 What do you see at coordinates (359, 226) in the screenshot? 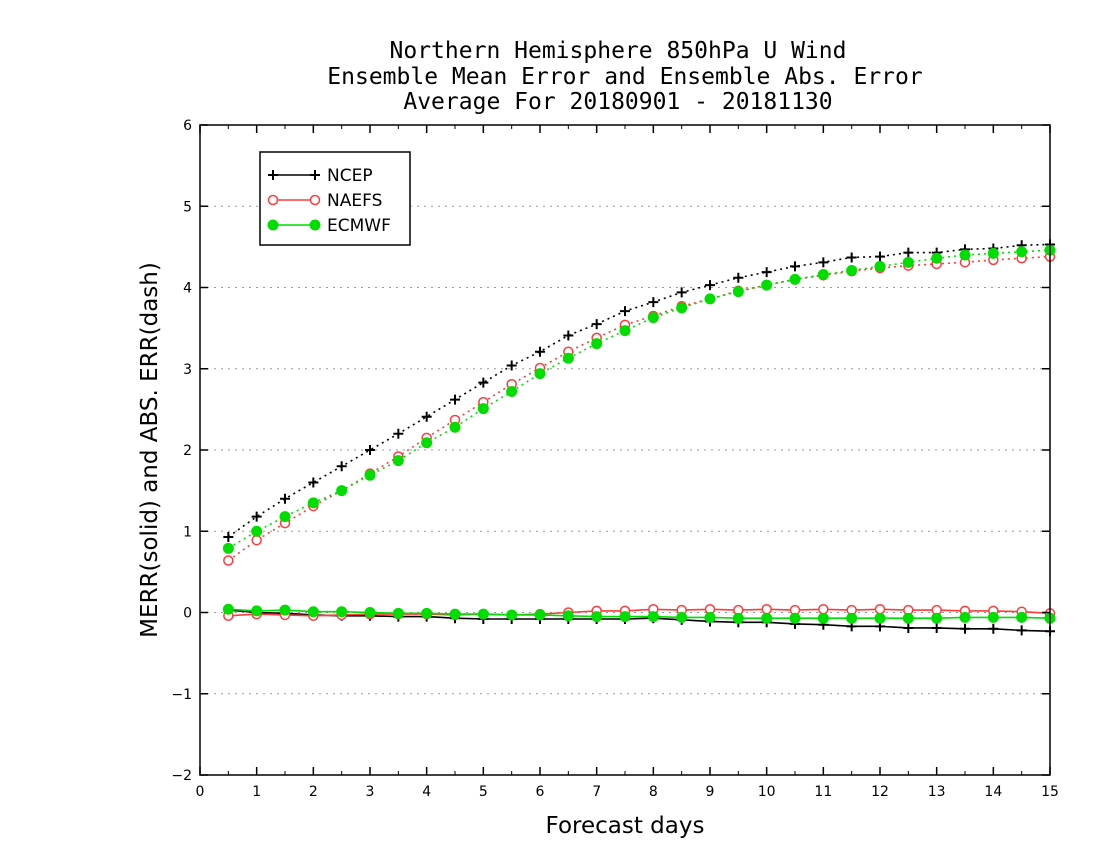
I see `legend-label: ECMWF` at bounding box center [359, 226].